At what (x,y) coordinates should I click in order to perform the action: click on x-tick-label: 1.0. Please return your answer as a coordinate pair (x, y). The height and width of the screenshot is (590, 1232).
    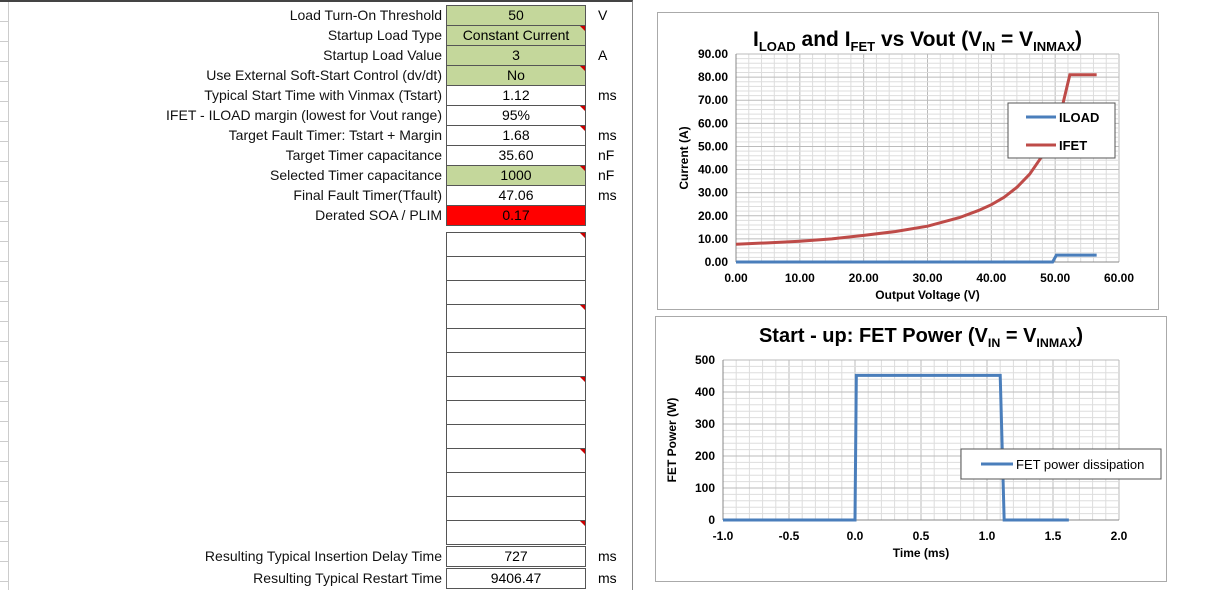
    Looking at the image, I should click on (987, 536).